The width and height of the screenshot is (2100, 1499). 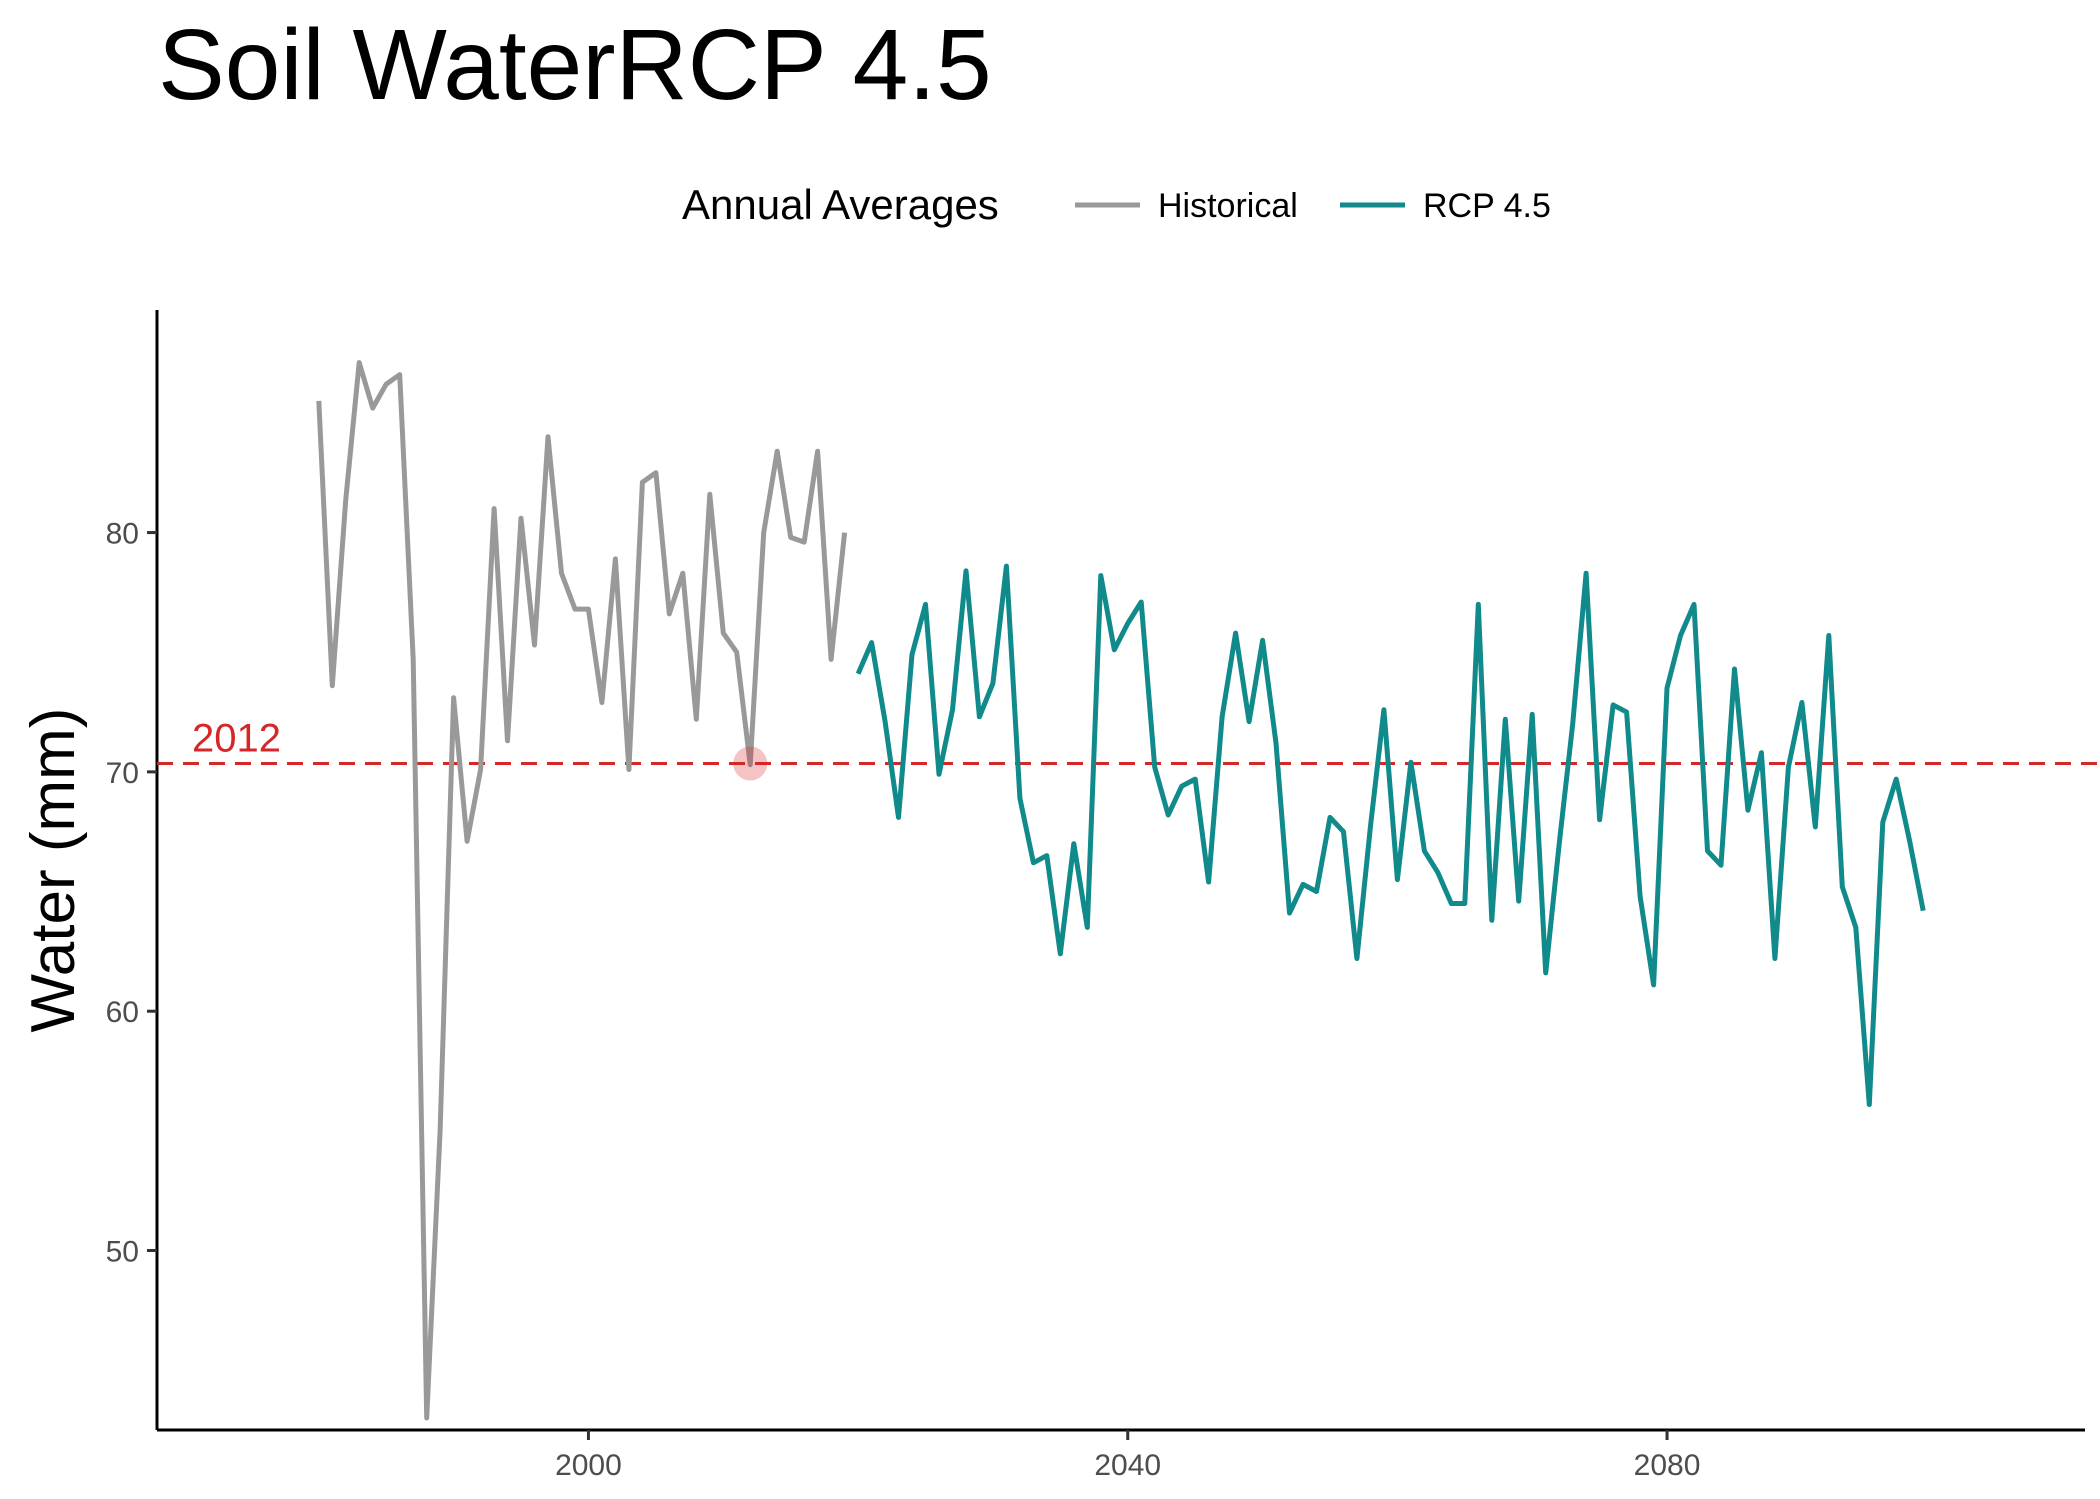 I want to click on highlight-point-2012, so click(x=750, y=763).